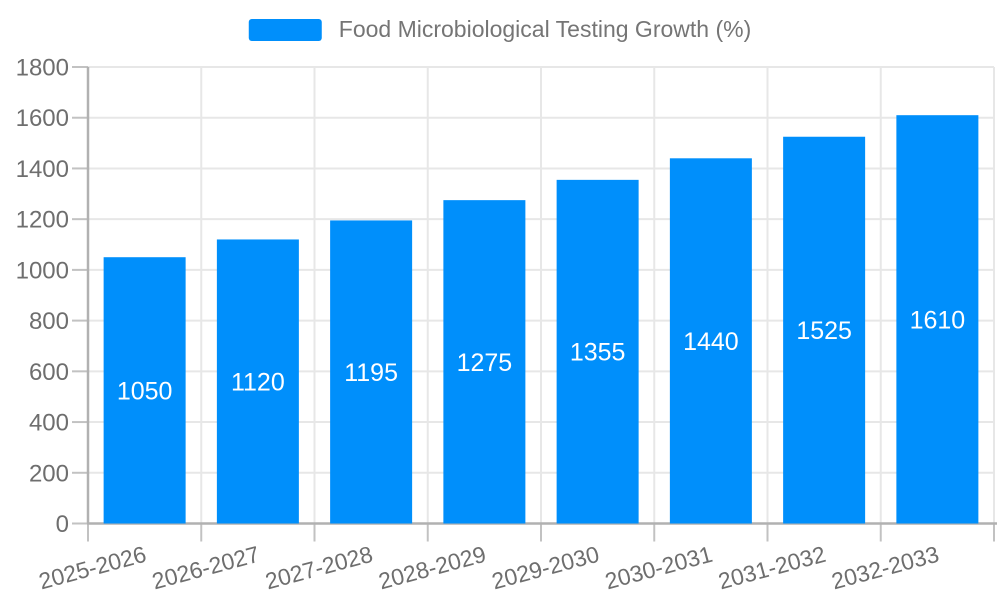  What do you see at coordinates (49, 473) in the screenshot?
I see `y-axis-label: 200` at bounding box center [49, 473].